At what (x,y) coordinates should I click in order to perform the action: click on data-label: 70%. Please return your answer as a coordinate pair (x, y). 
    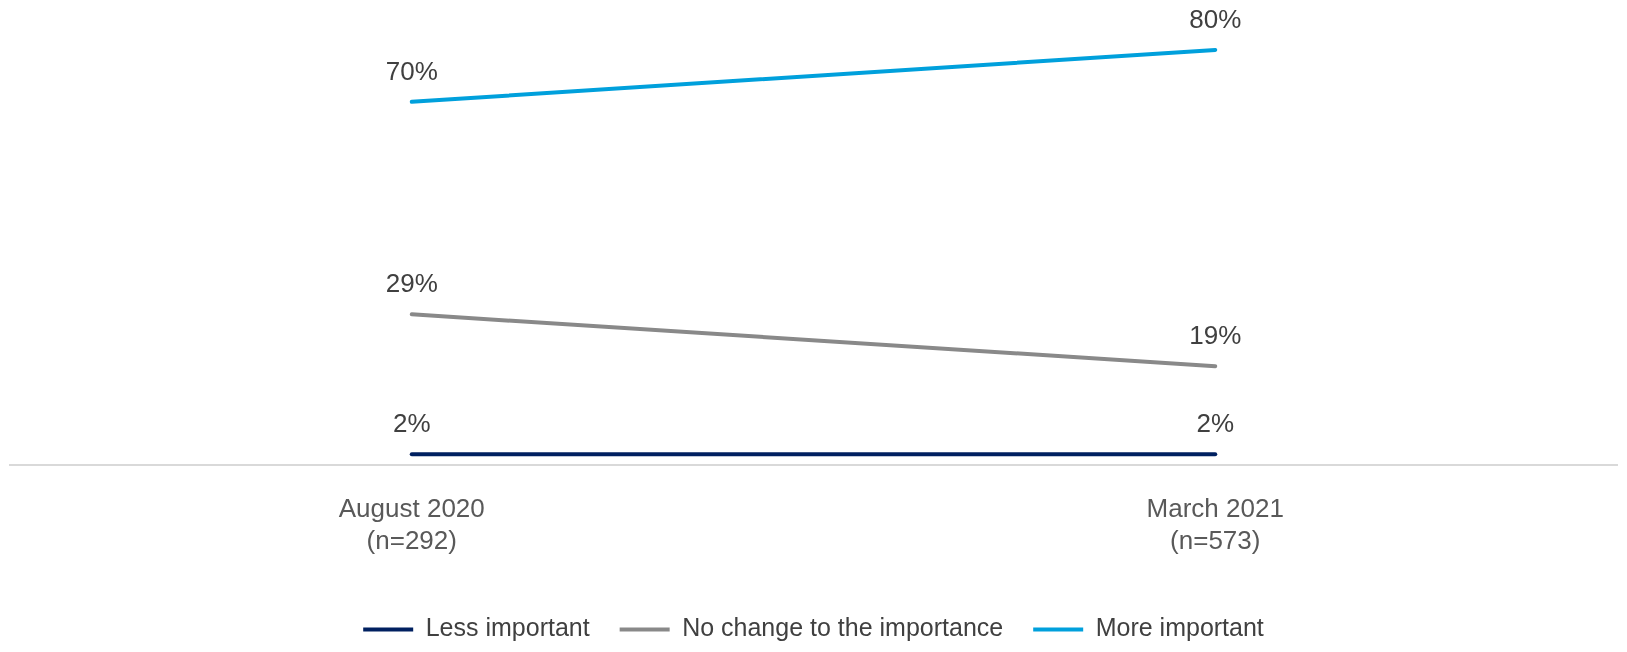
    Looking at the image, I should click on (411, 71).